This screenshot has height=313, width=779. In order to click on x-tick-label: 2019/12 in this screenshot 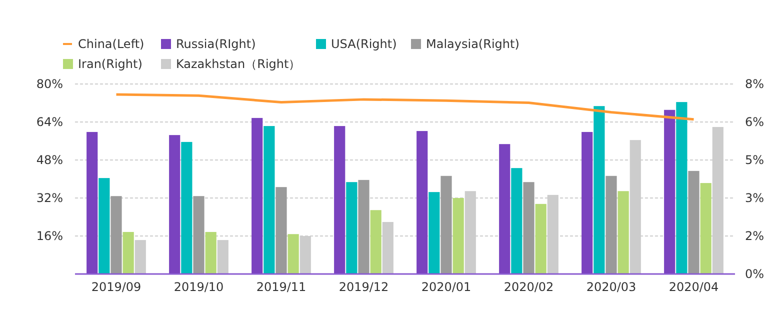, I will do `click(363, 287)`.